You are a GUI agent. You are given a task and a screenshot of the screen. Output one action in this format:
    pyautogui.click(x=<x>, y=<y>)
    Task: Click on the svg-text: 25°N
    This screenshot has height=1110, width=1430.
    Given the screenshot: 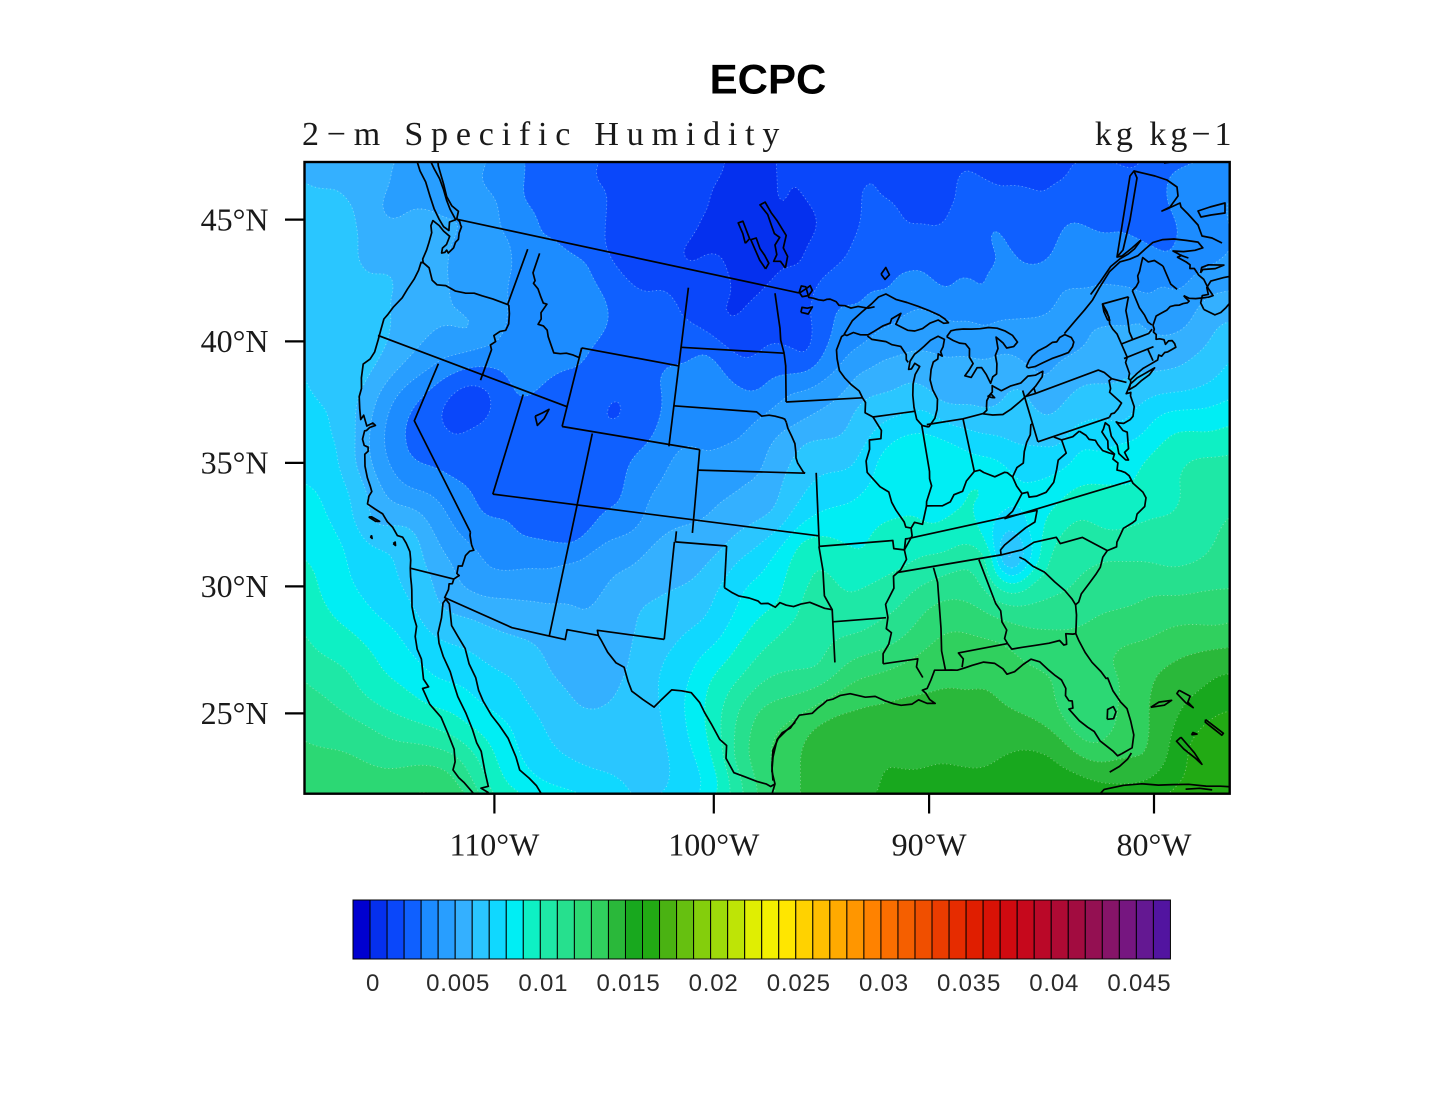 What is the action you would take?
    pyautogui.click(x=235, y=713)
    